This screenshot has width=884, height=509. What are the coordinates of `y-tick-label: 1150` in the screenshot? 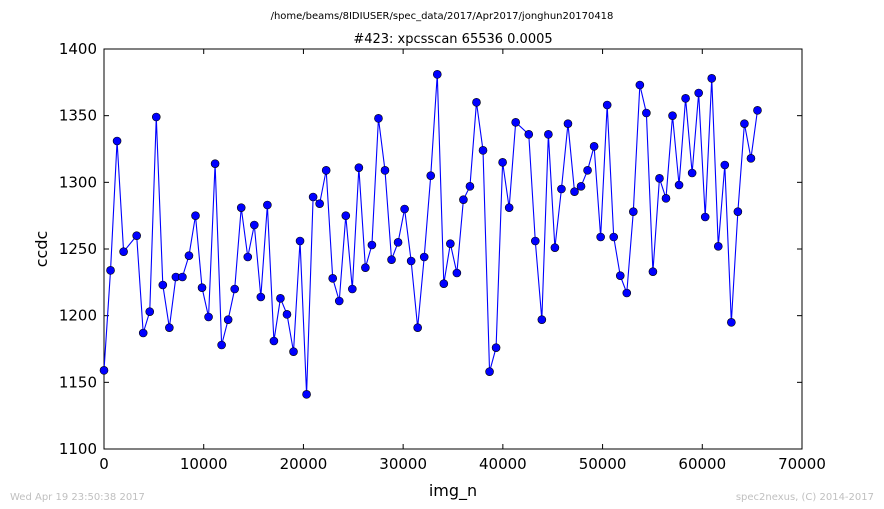 It's located at (78, 382).